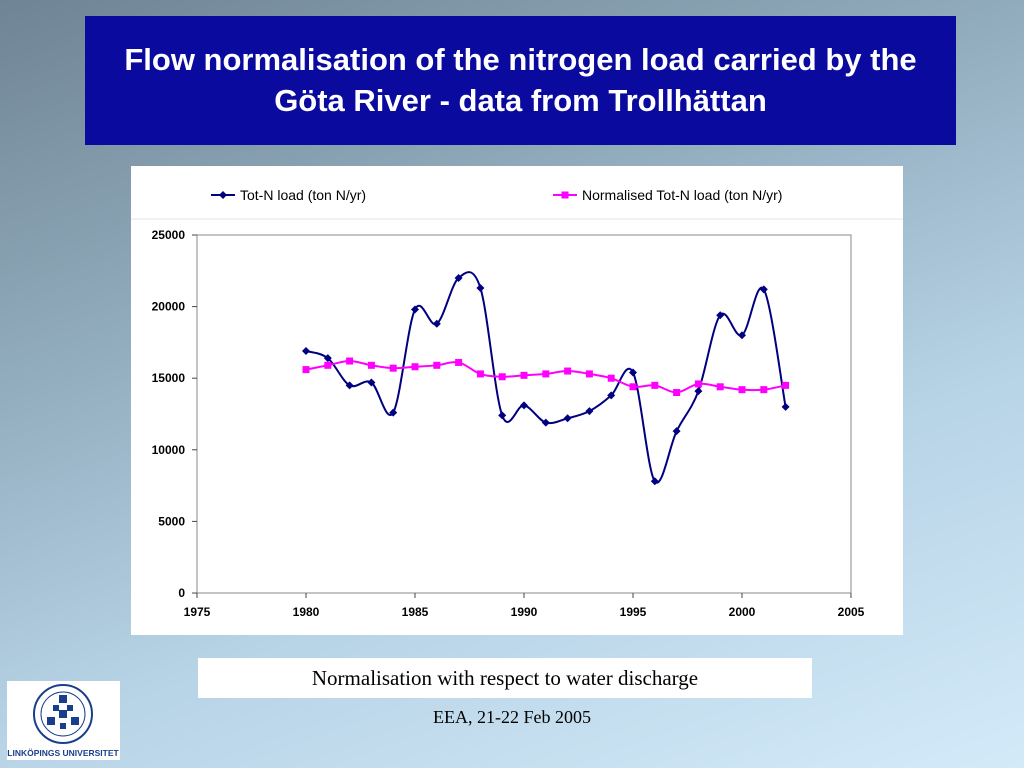 This screenshot has height=768, width=1024. What do you see at coordinates (181, 593) in the screenshot?
I see `y-tick-label: 0` at bounding box center [181, 593].